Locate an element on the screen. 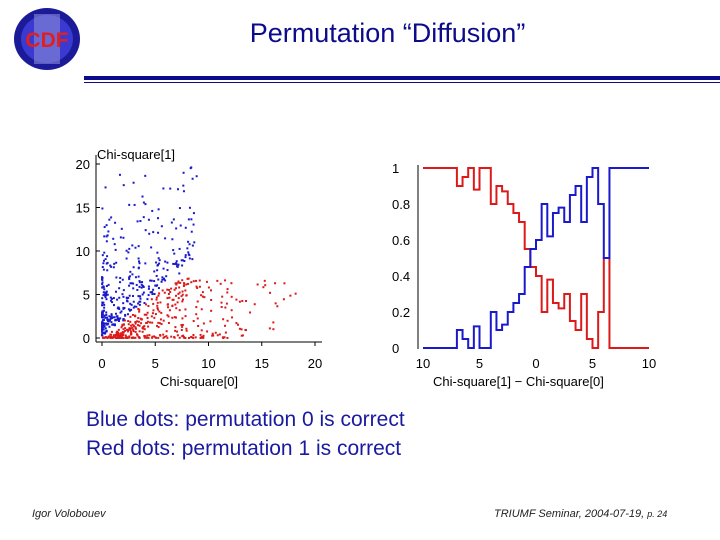 This screenshot has height=540, width=720. cdf-logo: CDF is located at coordinates (47, 39).